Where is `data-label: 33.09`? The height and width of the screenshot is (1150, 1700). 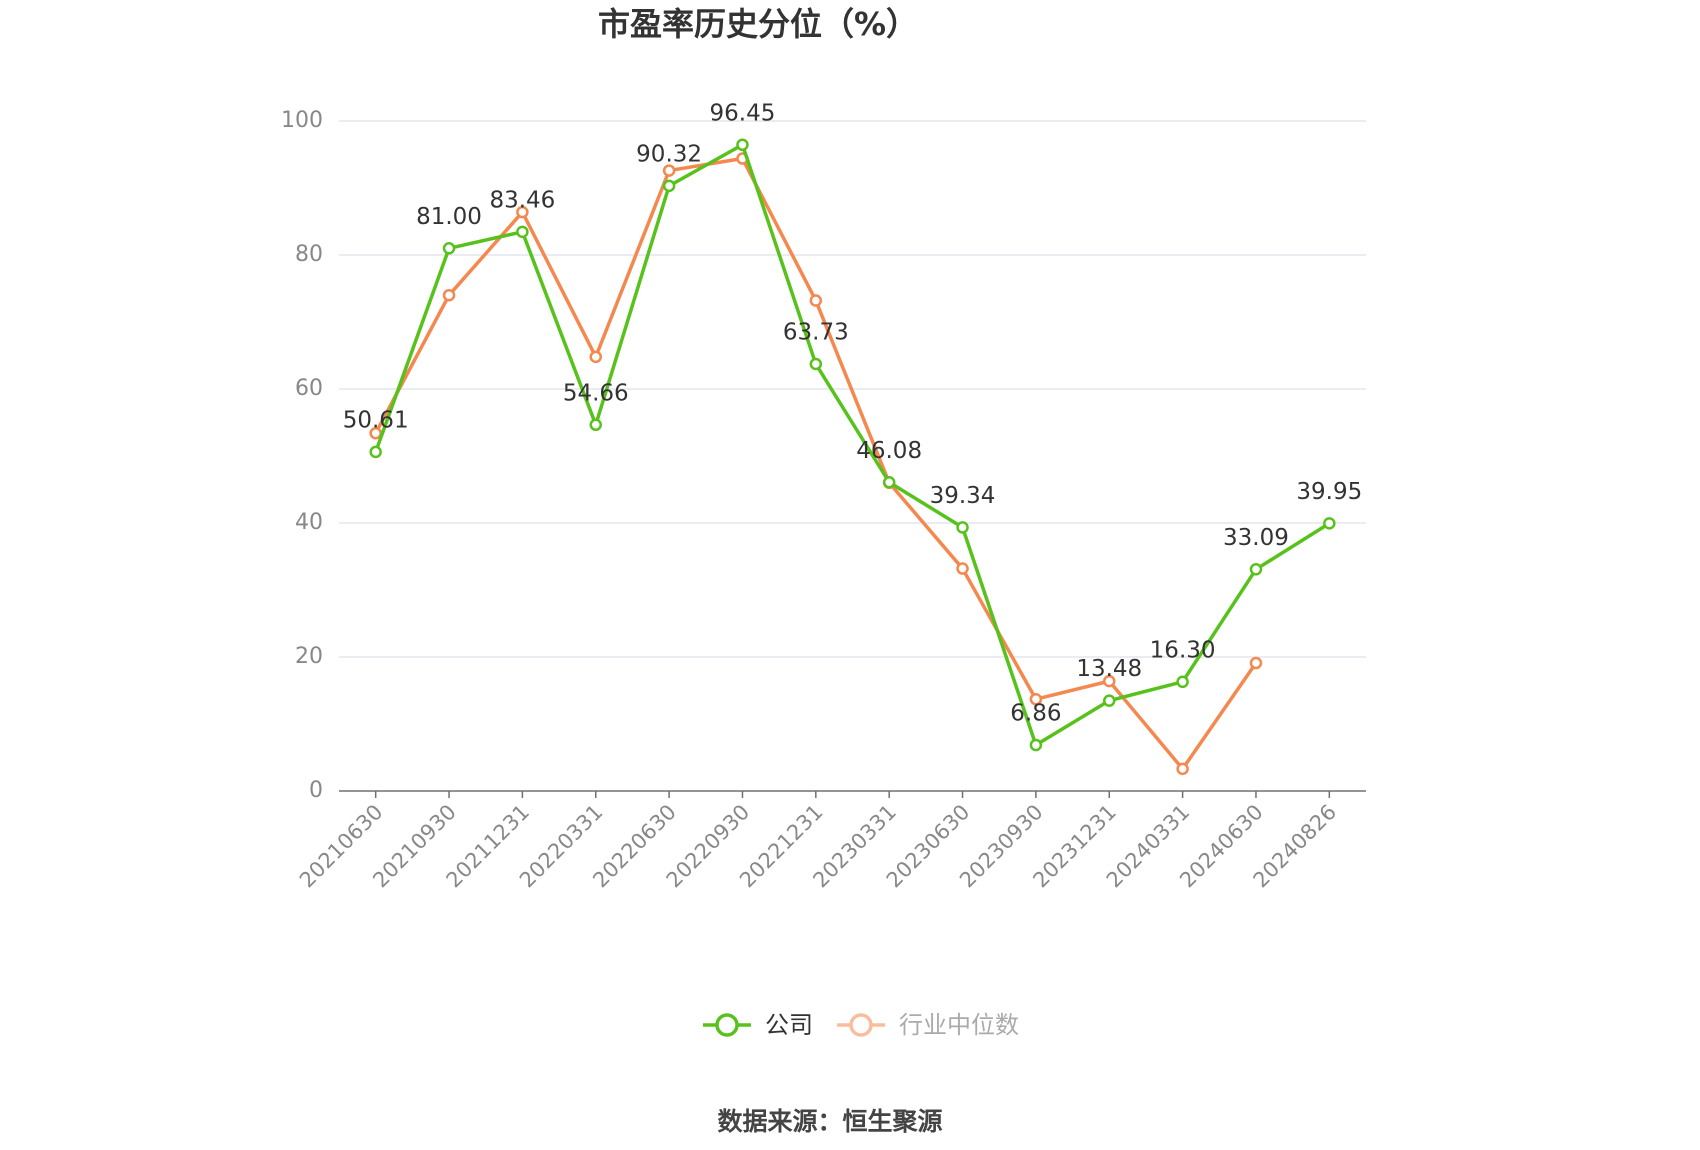 data-label: 33.09 is located at coordinates (1256, 538).